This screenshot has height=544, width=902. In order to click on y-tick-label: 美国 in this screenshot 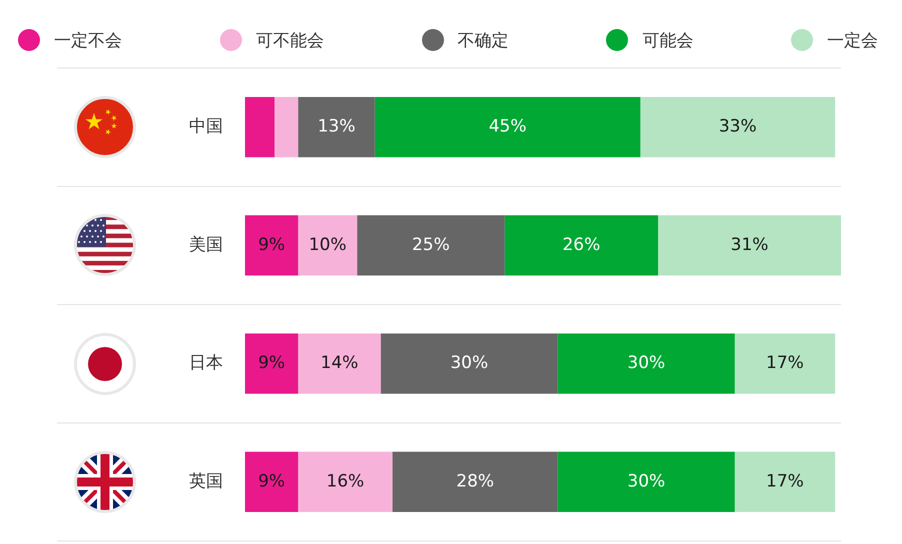, I will do `click(206, 244)`.